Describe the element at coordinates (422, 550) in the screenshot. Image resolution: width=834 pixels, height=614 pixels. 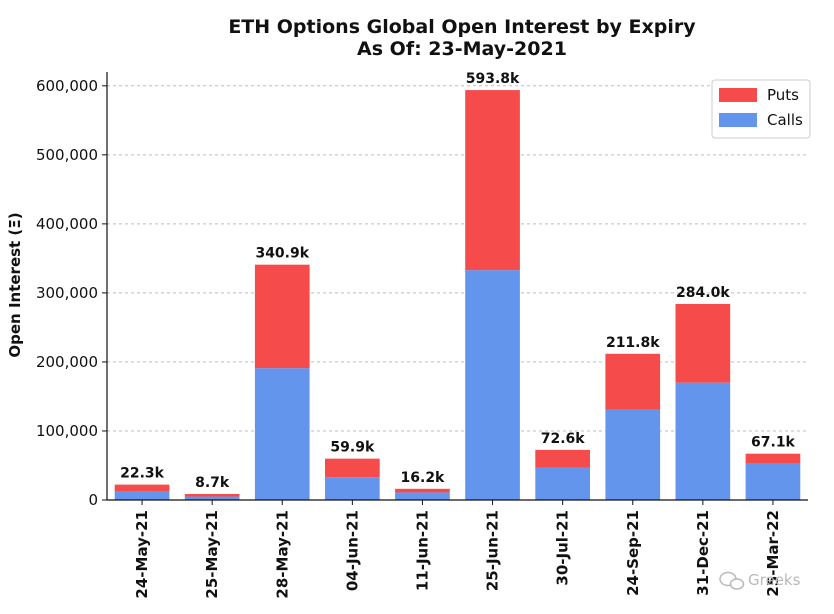
I see `x-tick-label: 11-Jun-21` at that location.